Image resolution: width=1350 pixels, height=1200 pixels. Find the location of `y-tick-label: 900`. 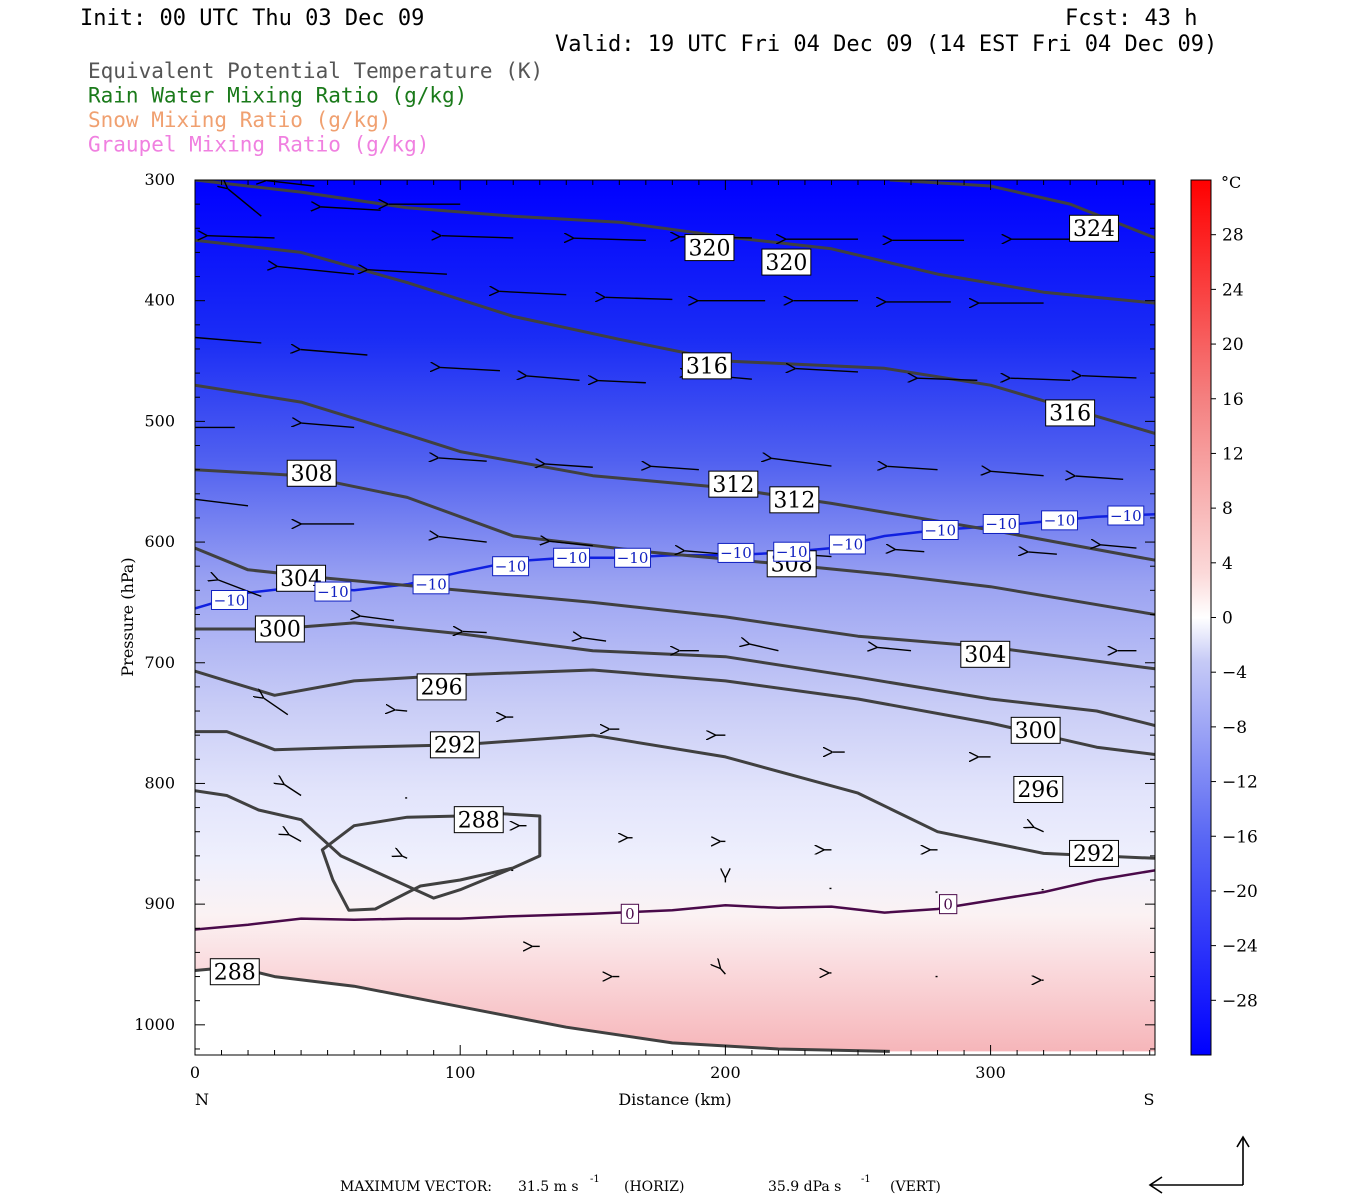

y-tick-label: 900 is located at coordinates (159, 903).